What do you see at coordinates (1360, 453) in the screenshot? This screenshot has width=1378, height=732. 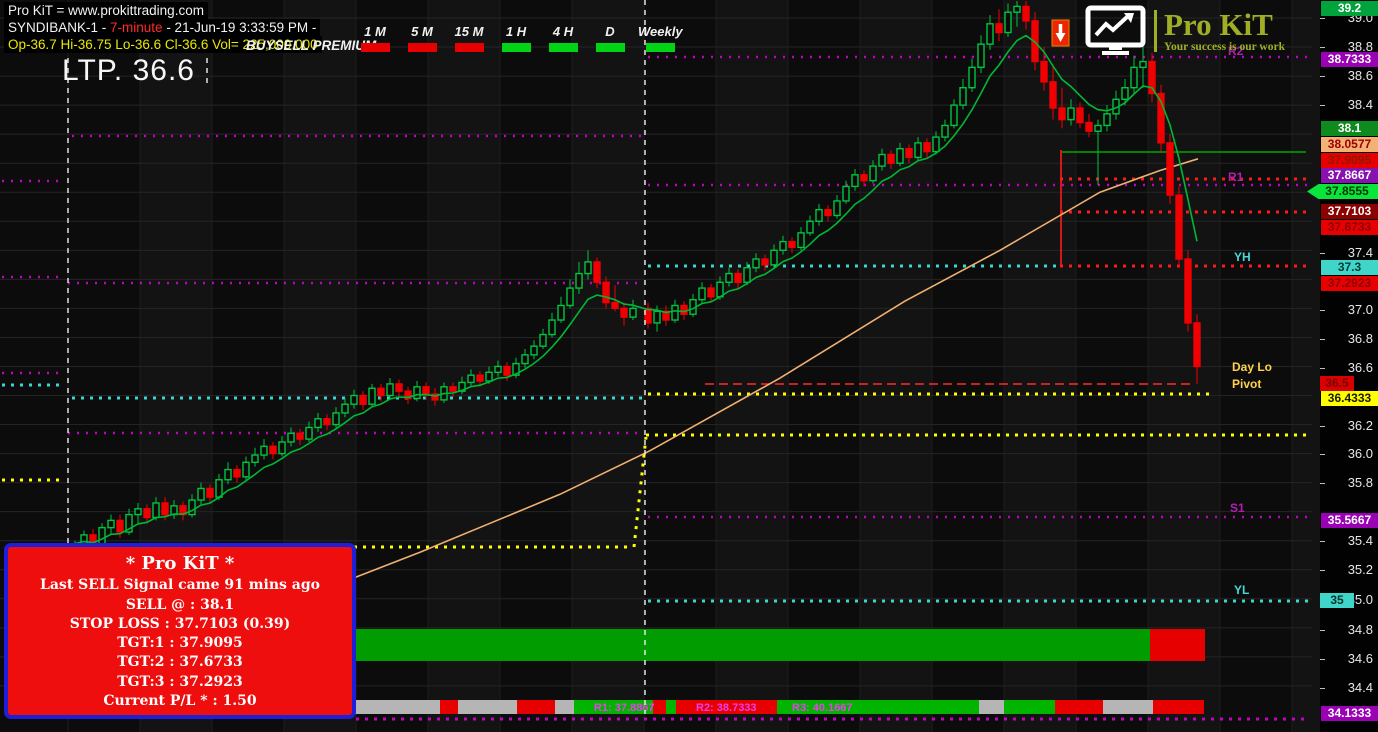 I see `axis-price-label: 36.0` at bounding box center [1360, 453].